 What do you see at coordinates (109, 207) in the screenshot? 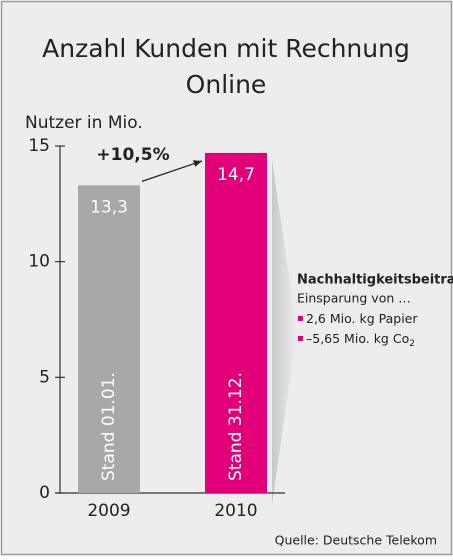
I see `value-label: 13,3` at bounding box center [109, 207].